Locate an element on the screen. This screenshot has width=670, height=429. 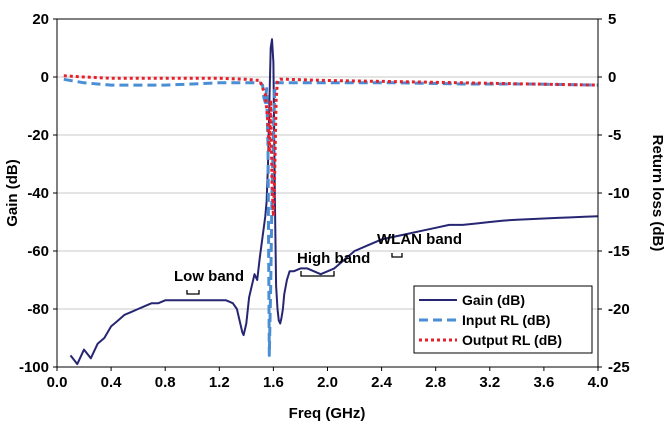
legend-label-gain: Gain (dB) is located at coordinates (493, 300).